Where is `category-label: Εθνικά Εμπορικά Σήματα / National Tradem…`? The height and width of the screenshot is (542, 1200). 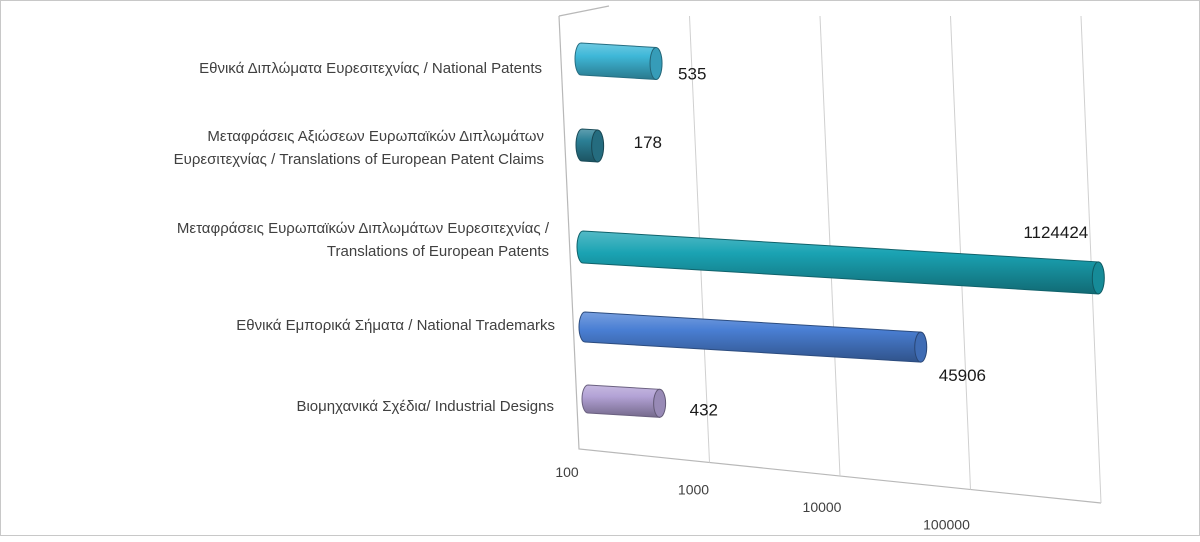
category-label: Εθνικά Εμπορικά Σήματα / National Tradem… is located at coordinates (395, 325).